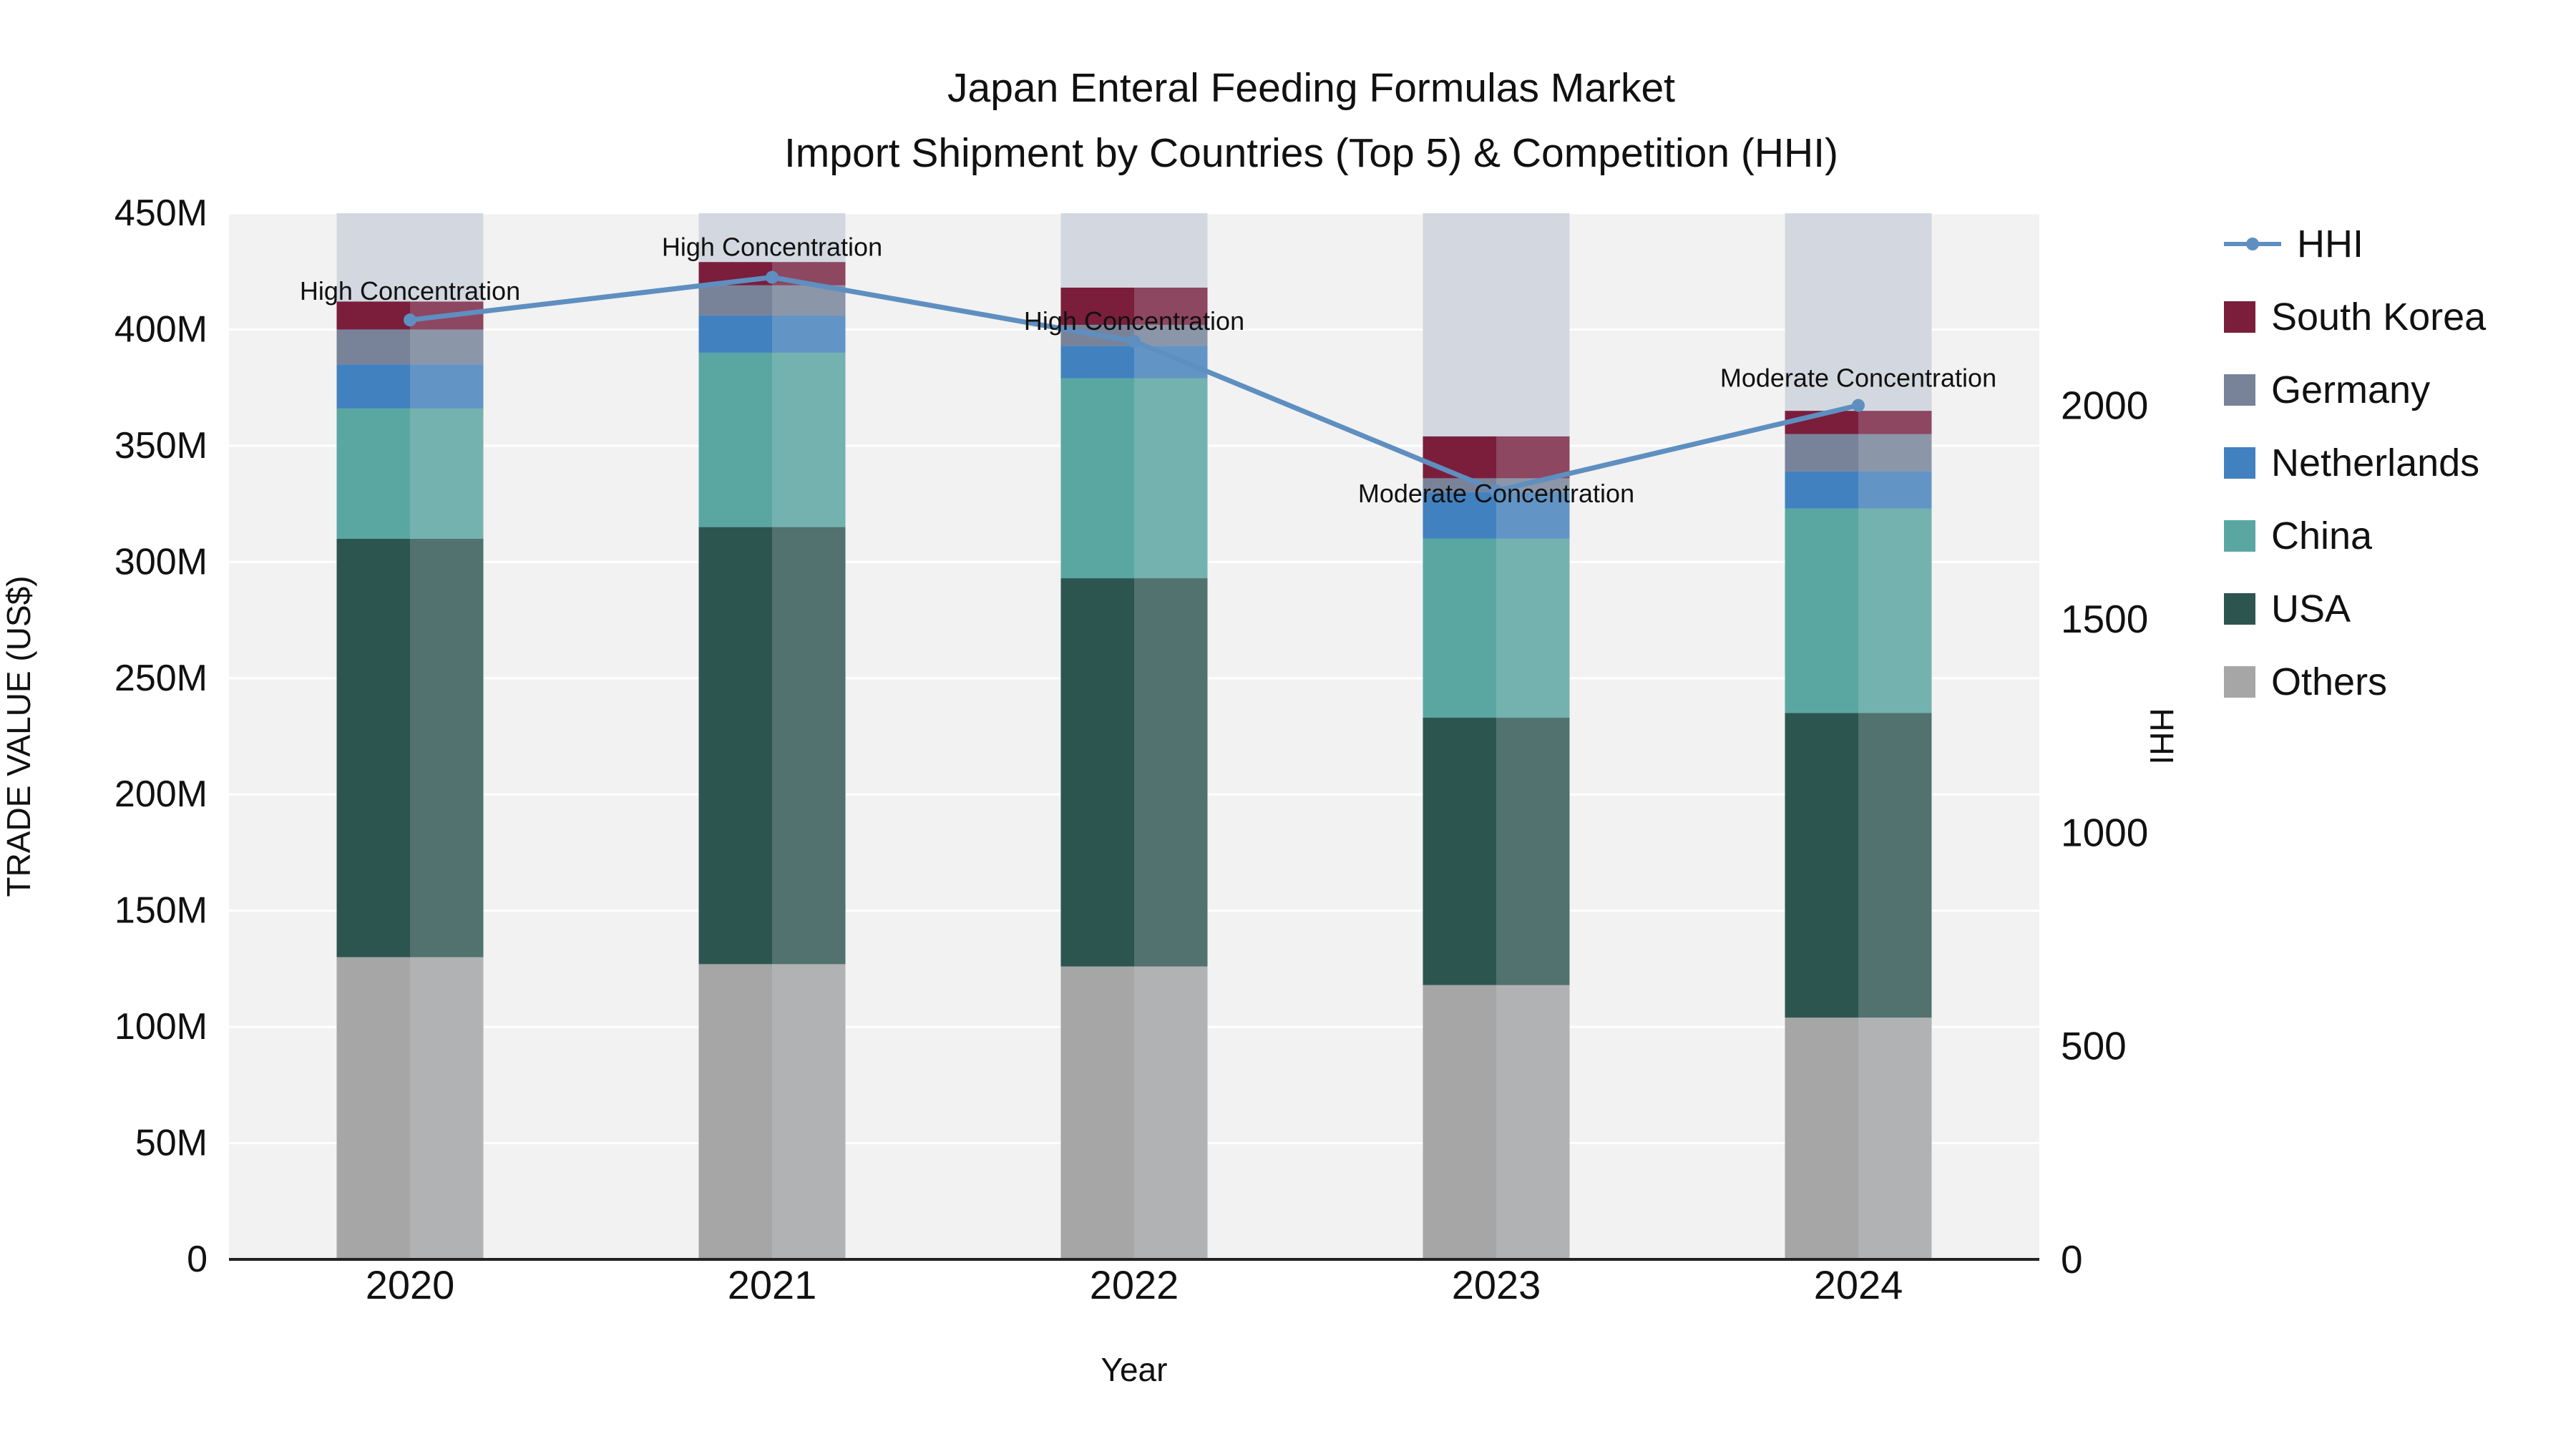 This screenshot has height=1449, width=2576. What do you see at coordinates (2094, 1046) in the screenshot?
I see `y-right-tick-label: 500` at bounding box center [2094, 1046].